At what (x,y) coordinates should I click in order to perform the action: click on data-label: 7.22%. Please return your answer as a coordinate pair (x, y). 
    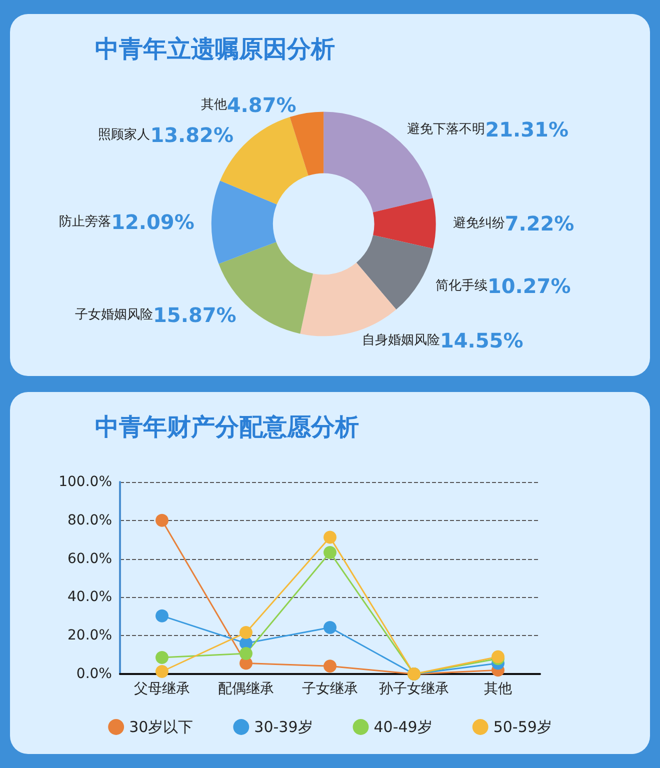
    Looking at the image, I should click on (539, 223).